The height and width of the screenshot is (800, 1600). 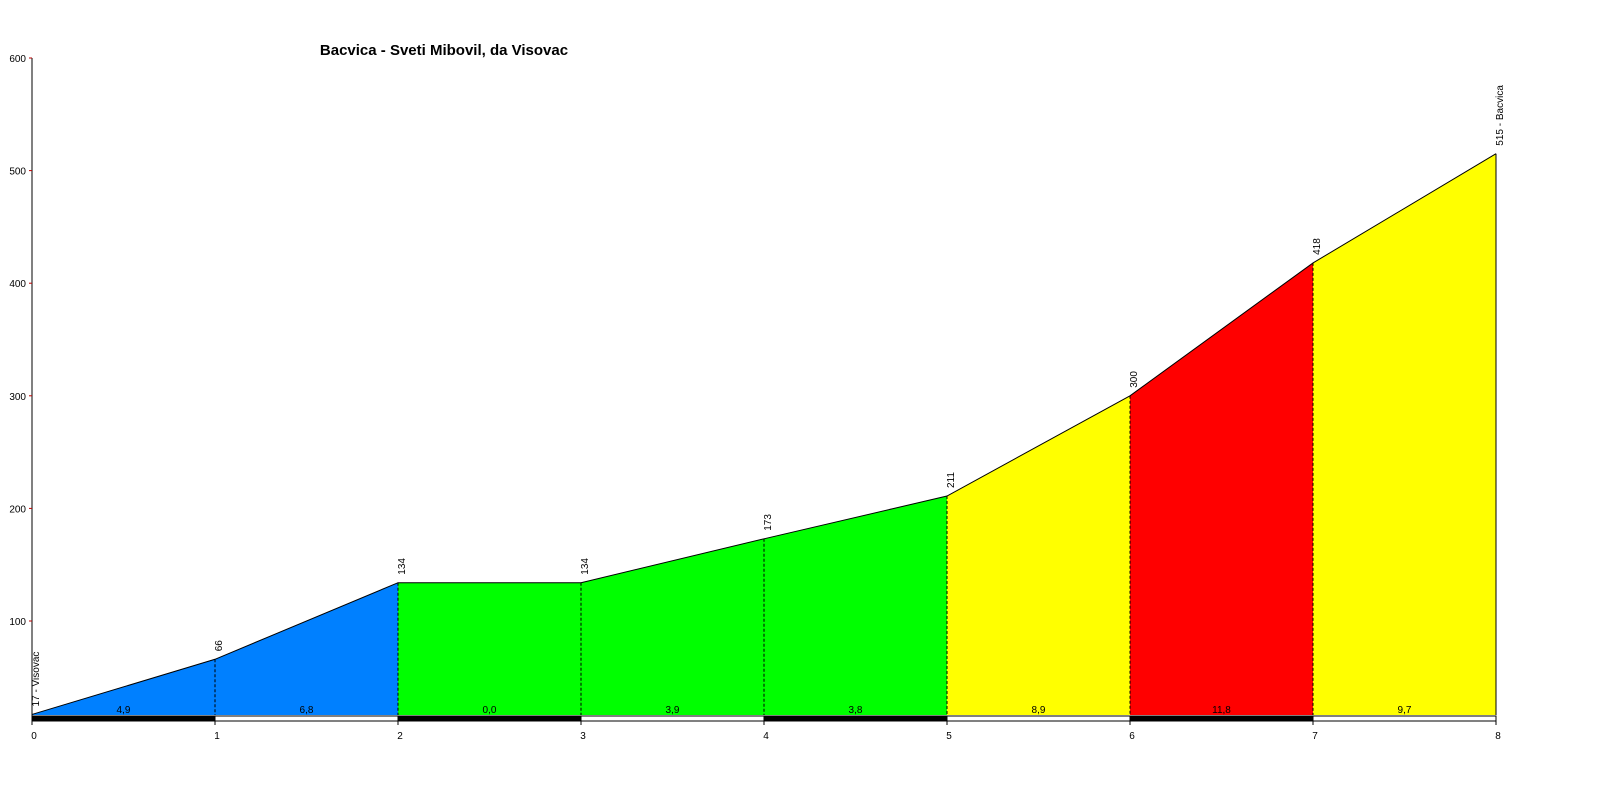 What do you see at coordinates (17, 509) in the screenshot?
I see `y-tick-label-200: 200` at bounding box center [17, 509].